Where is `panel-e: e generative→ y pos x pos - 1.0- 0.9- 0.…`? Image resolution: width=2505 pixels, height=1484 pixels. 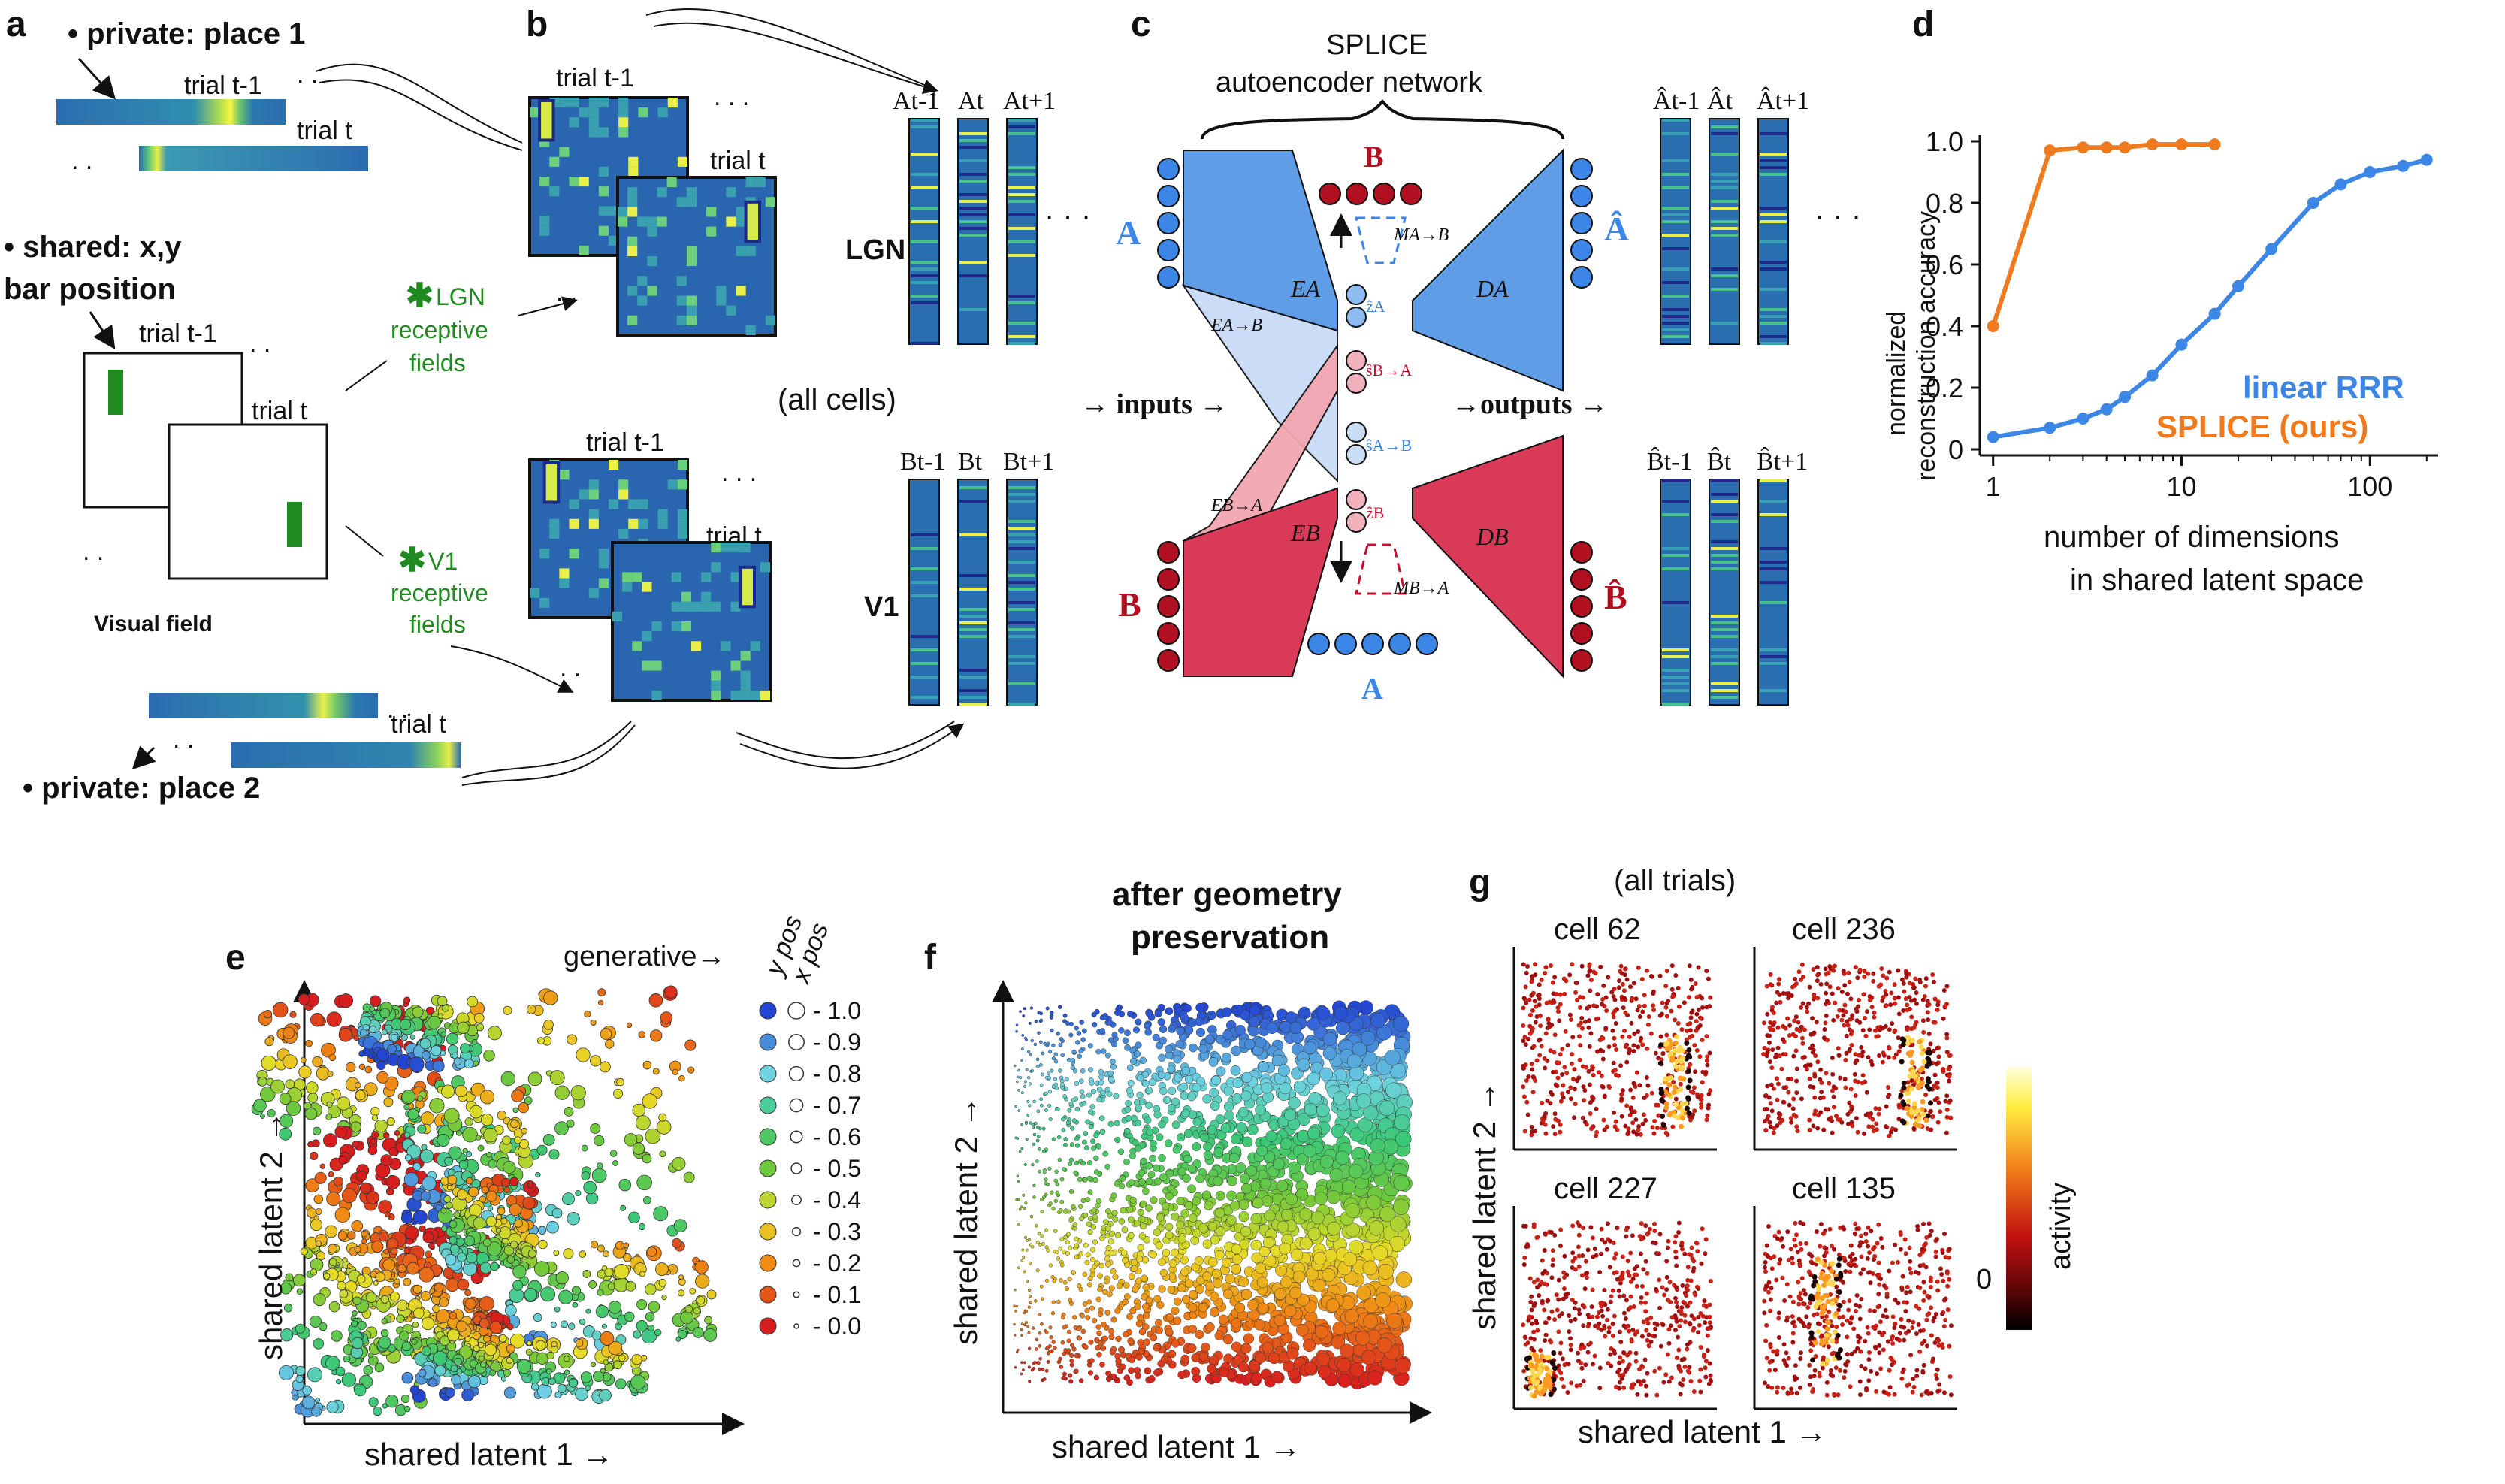
panel-e: e generative→ y pos x pos - 1.0- 0.9- 0.… is located at coordinates (543, 1192).